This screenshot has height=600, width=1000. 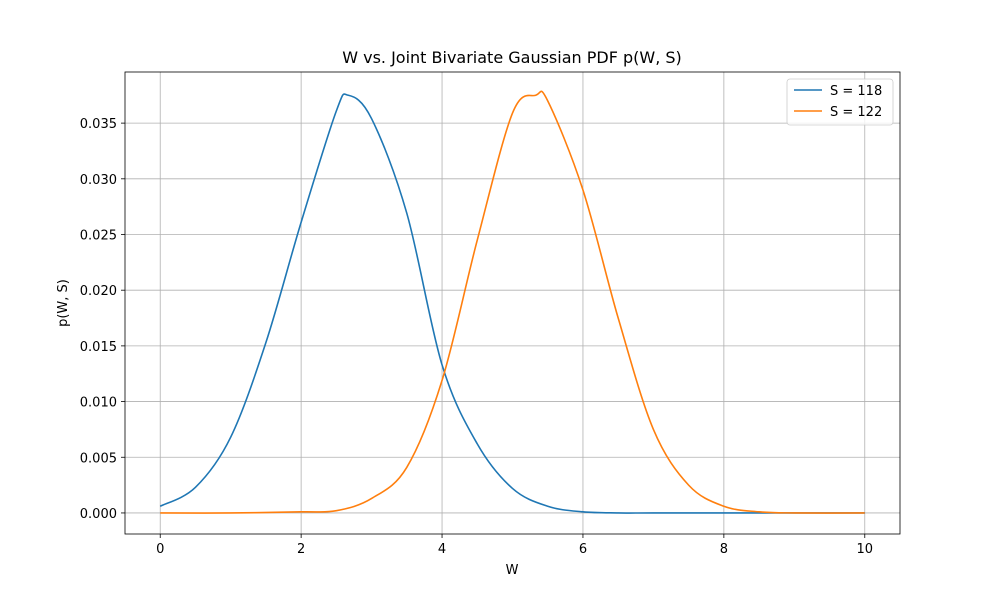 What do you see at coordinates (512, 570) in the screenshot?
I see `x-axis-label: W` at bounding box center [512, 570].